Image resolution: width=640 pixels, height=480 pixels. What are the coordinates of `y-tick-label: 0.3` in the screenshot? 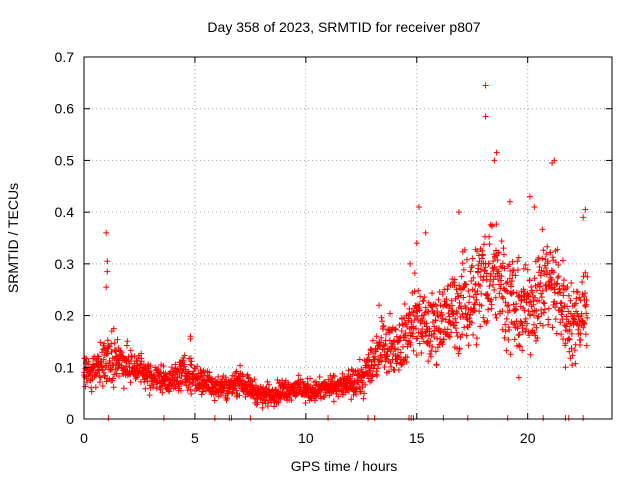 It's located at (65, 264).